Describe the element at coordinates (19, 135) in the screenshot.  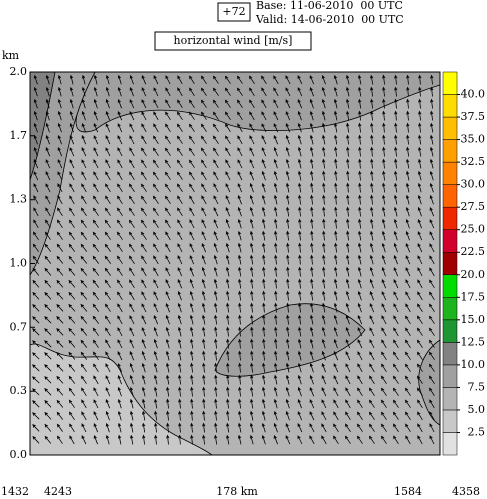
I see `y-tick-label: 1.7` at that location.